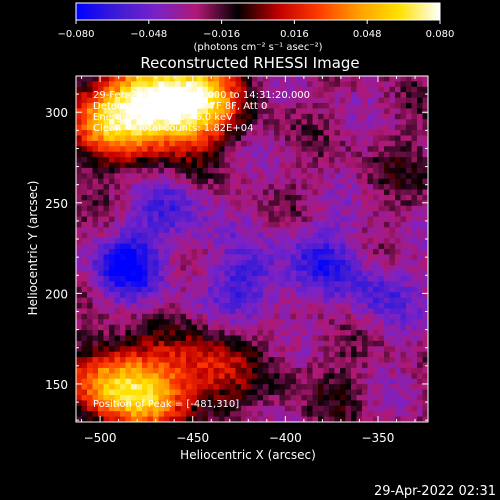 The height and width of the screenshot is (500, 500). I want to click on x-tick-label: −500, so click(100, 438).